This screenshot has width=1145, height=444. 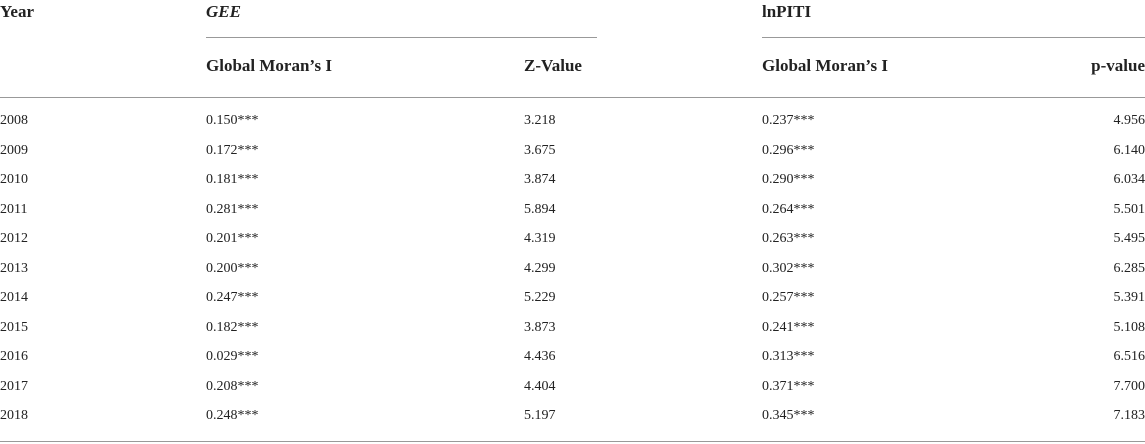 I want to click on year-cell: 2010, so click(x=14, y=179).